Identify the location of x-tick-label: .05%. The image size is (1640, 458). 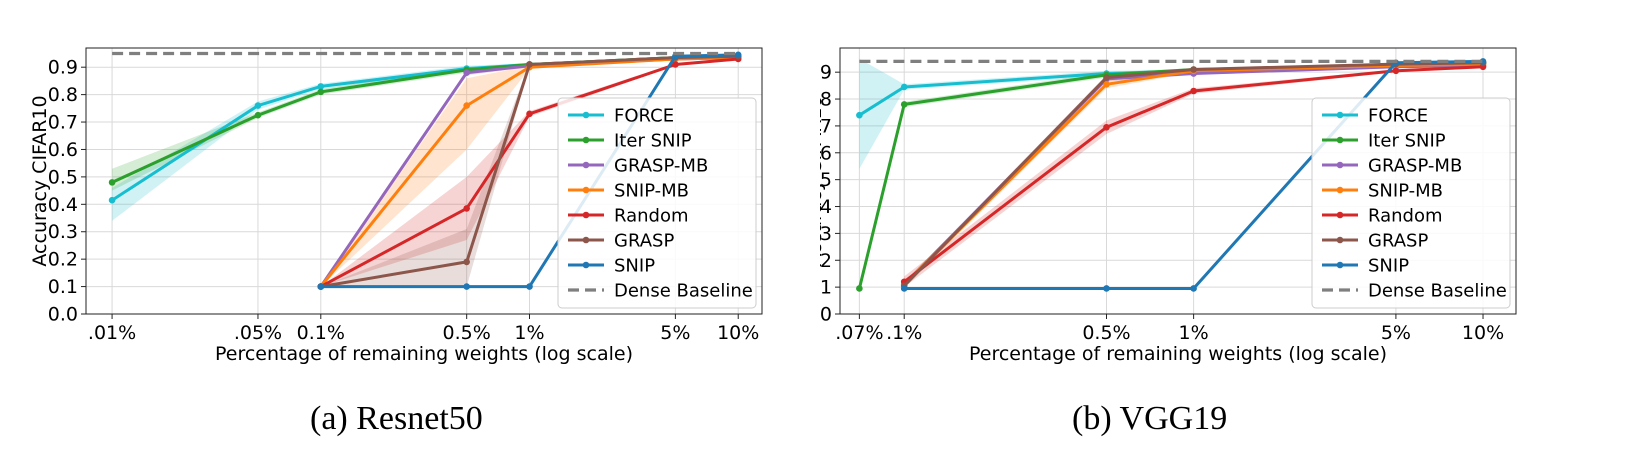
(258, 333).